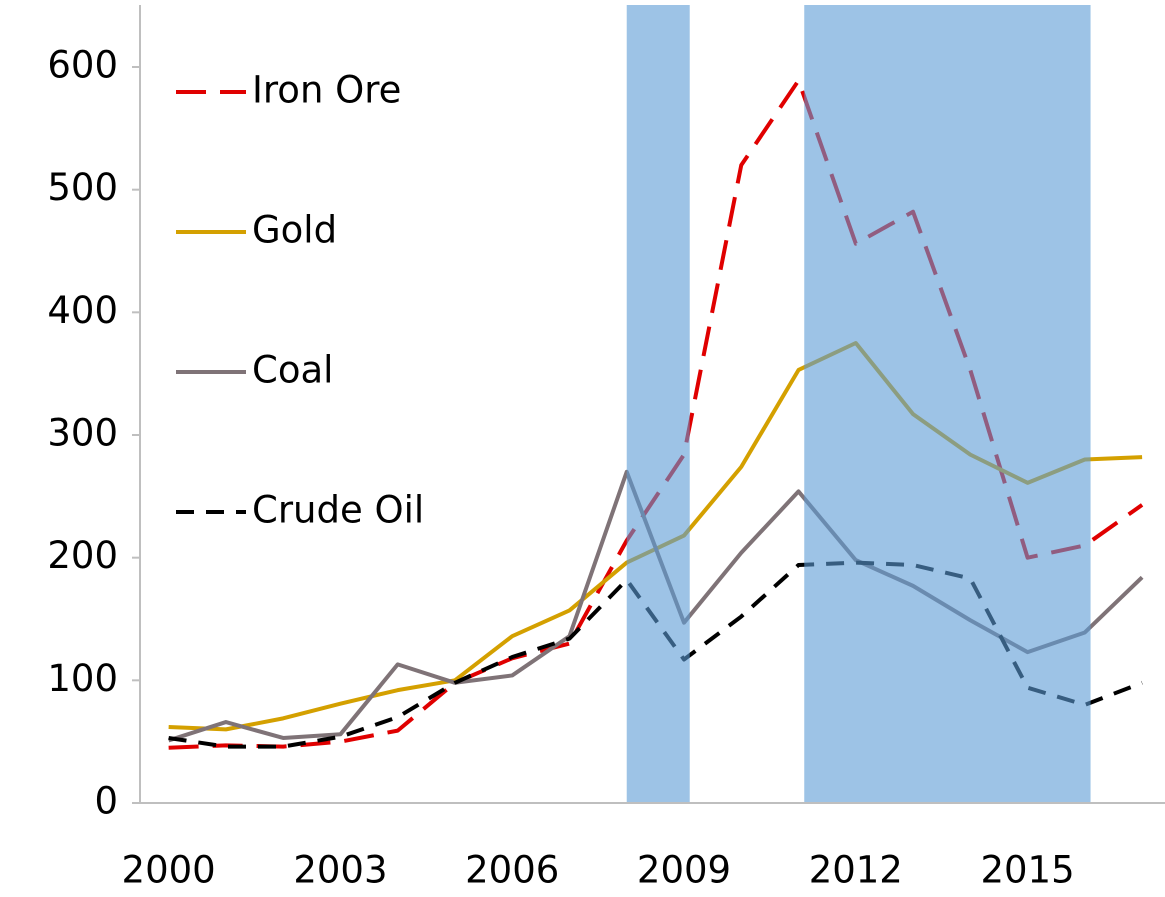 The width and height of the screenshot is (1165, 897). What do you see at coordinates (1027, 870) in the screenshot?
I see `x-tick-label: 2015` at bounding box center [1027, 870].